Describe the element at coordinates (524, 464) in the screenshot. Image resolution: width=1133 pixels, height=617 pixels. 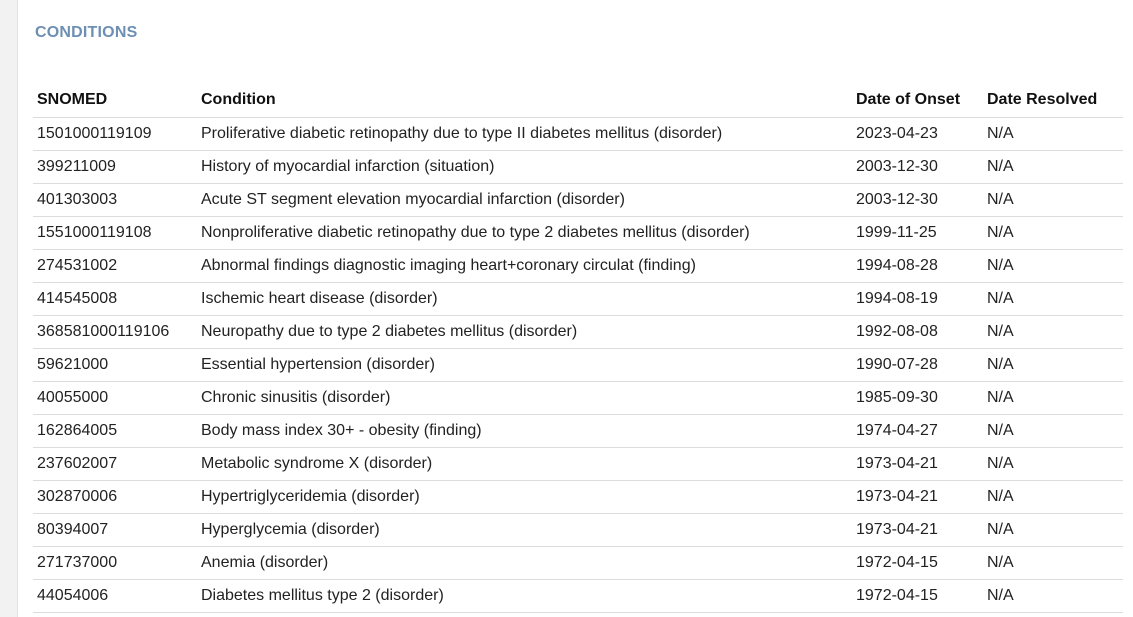
I see `condition-cell: Metabolic syndrome X (disorder)` at that location.